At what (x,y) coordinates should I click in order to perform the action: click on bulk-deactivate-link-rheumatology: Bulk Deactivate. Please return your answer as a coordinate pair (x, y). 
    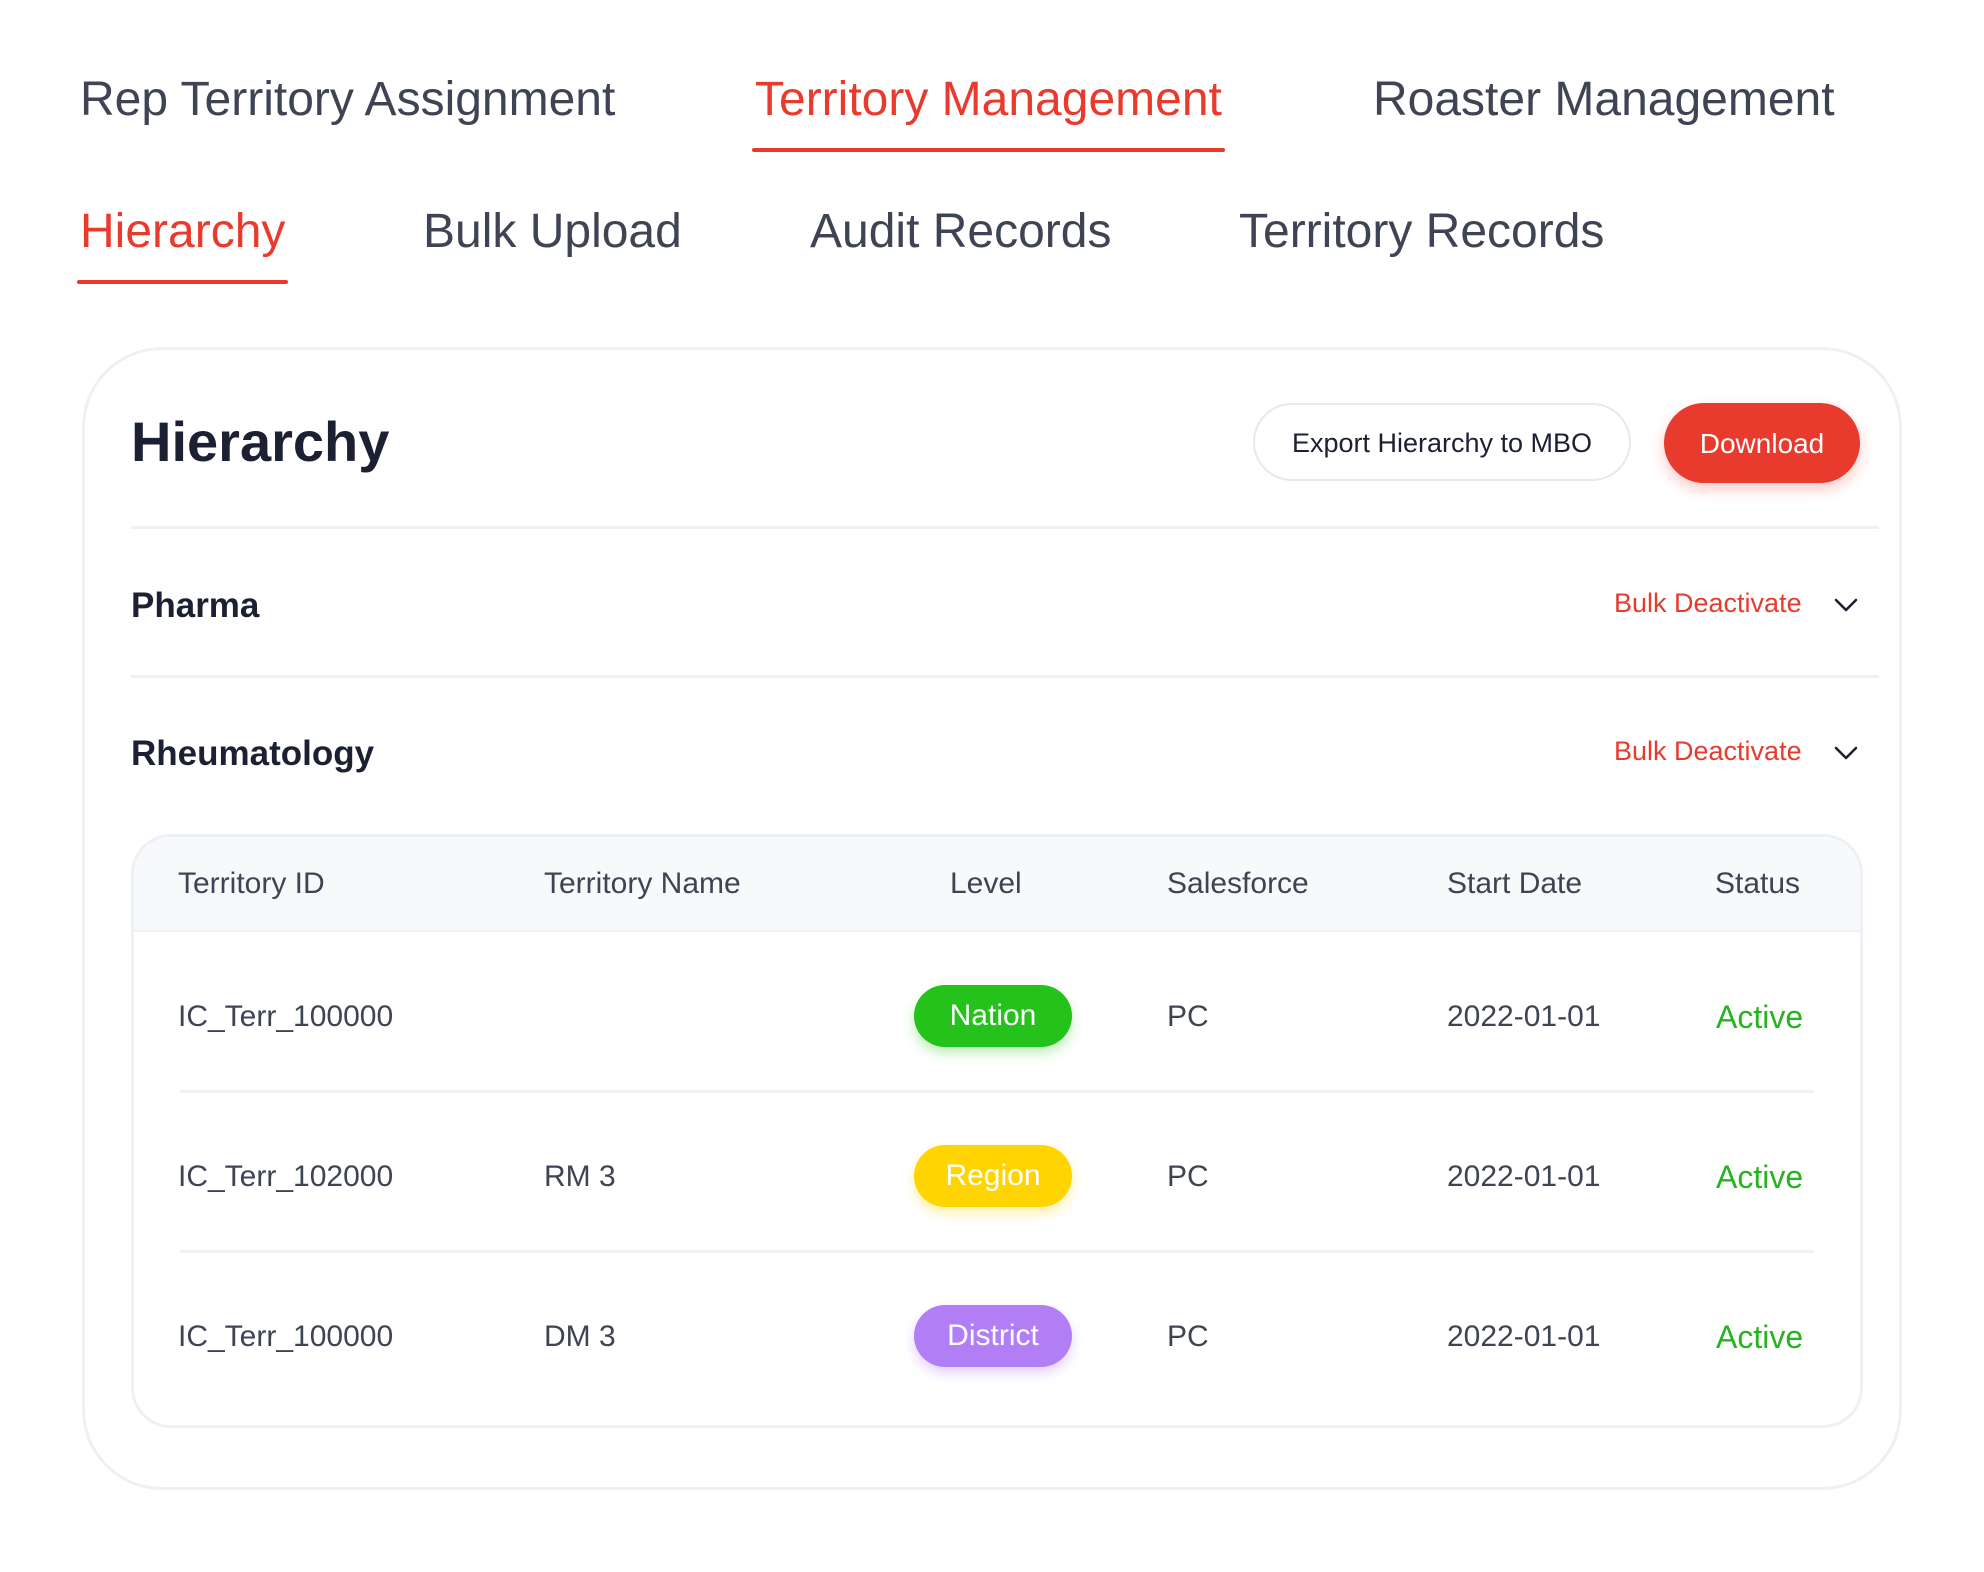
    Looking at the image, I should click on (1708, 751).